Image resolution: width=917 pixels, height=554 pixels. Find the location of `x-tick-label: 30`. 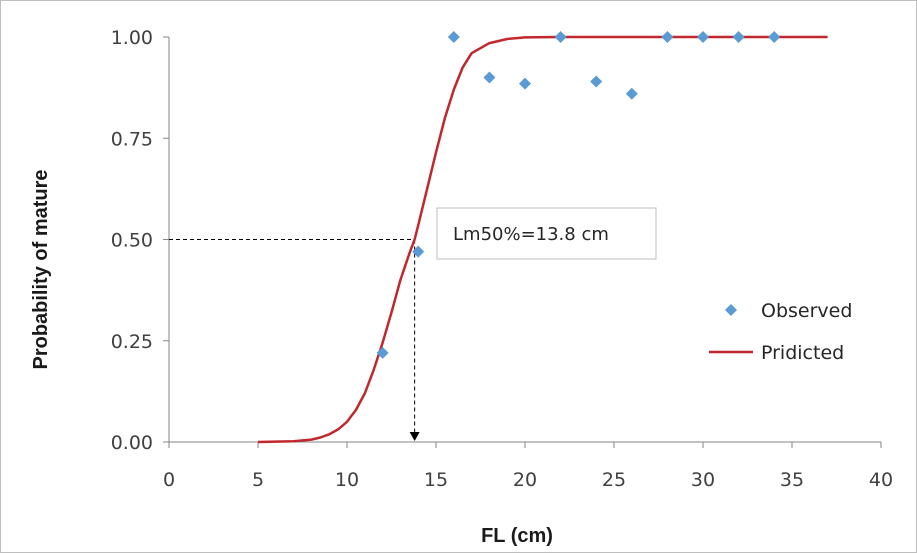

x-tick-label: 30 is located at coordinates (703, 480).